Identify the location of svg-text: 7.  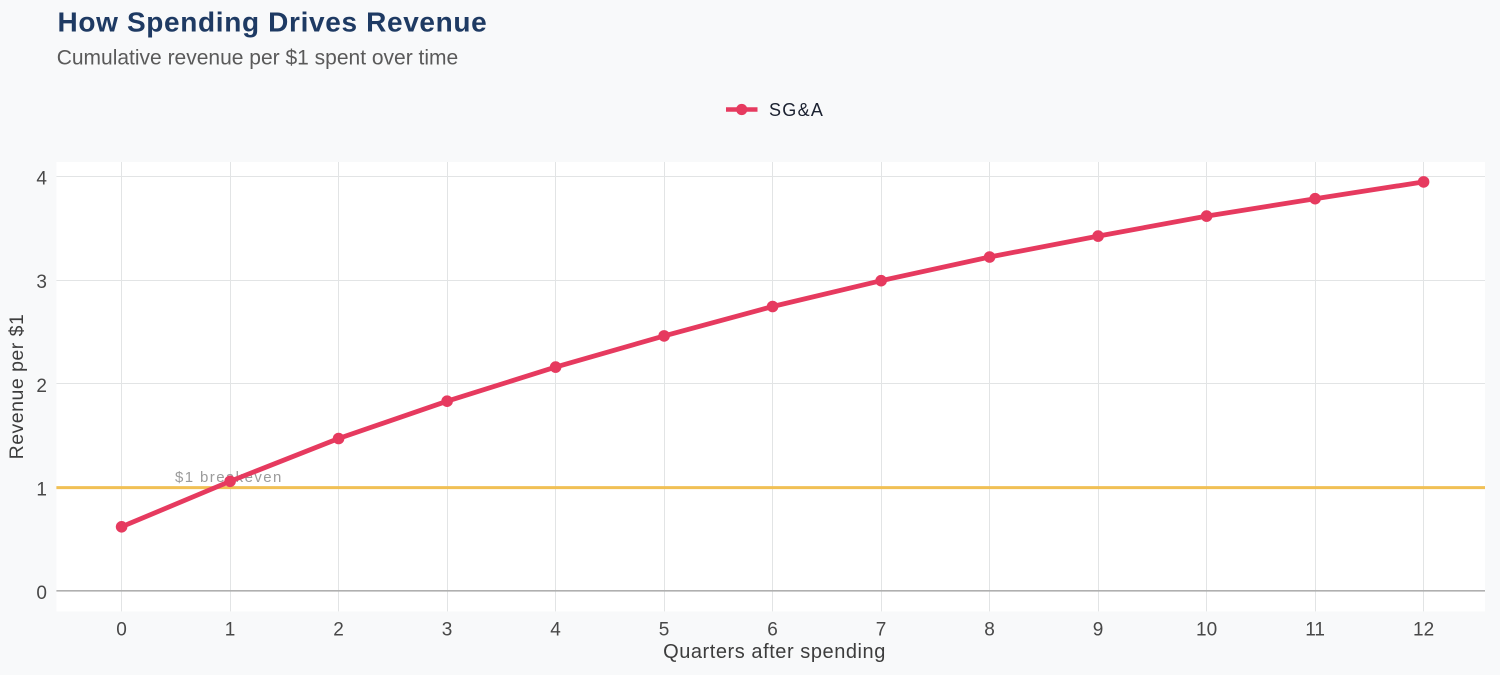
(881, 630).